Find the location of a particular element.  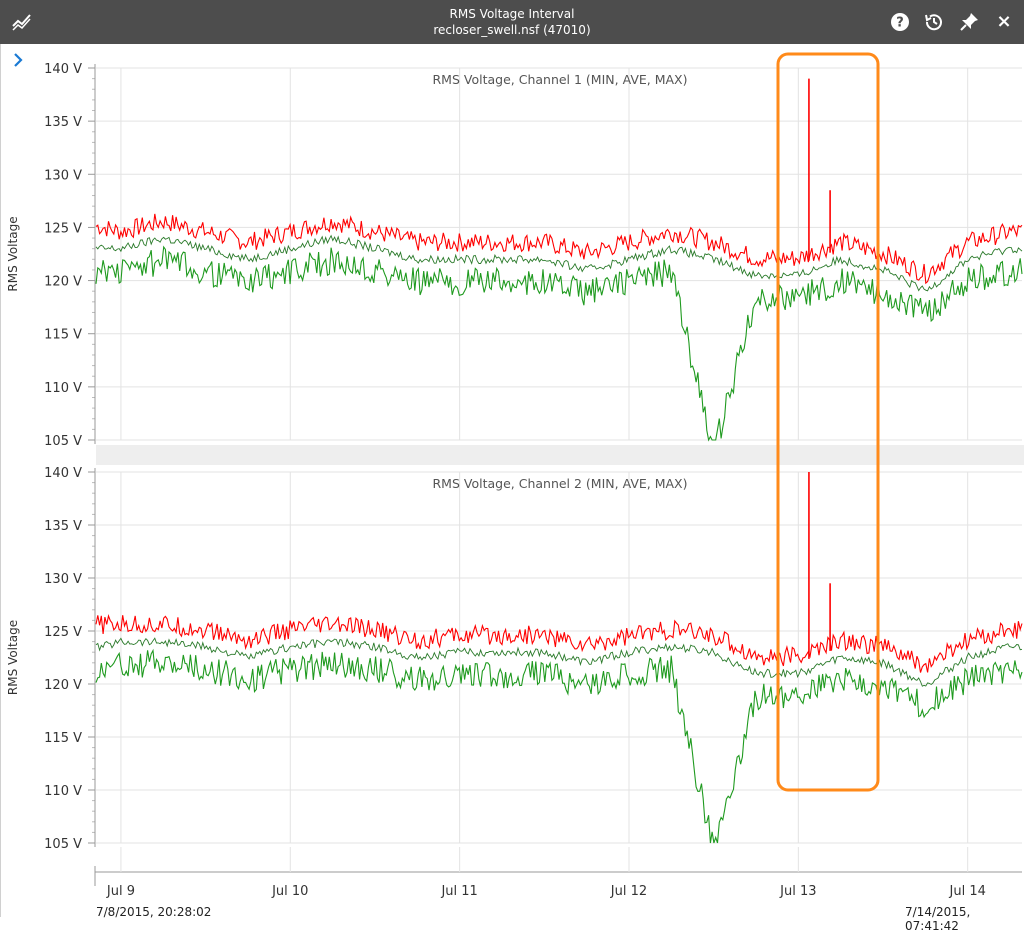

pin-icon is located at coordinates (969, 22).